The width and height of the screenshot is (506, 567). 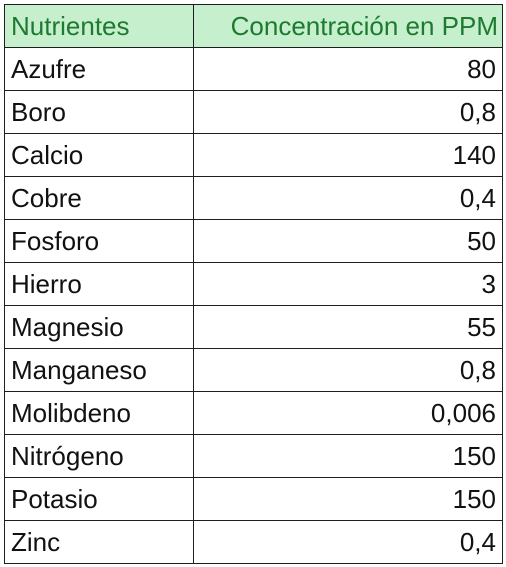 What do you see at coordinates (348, 241) in the screenshot?
I see `ppm-cell: 50` at bounding box center [348, 241].